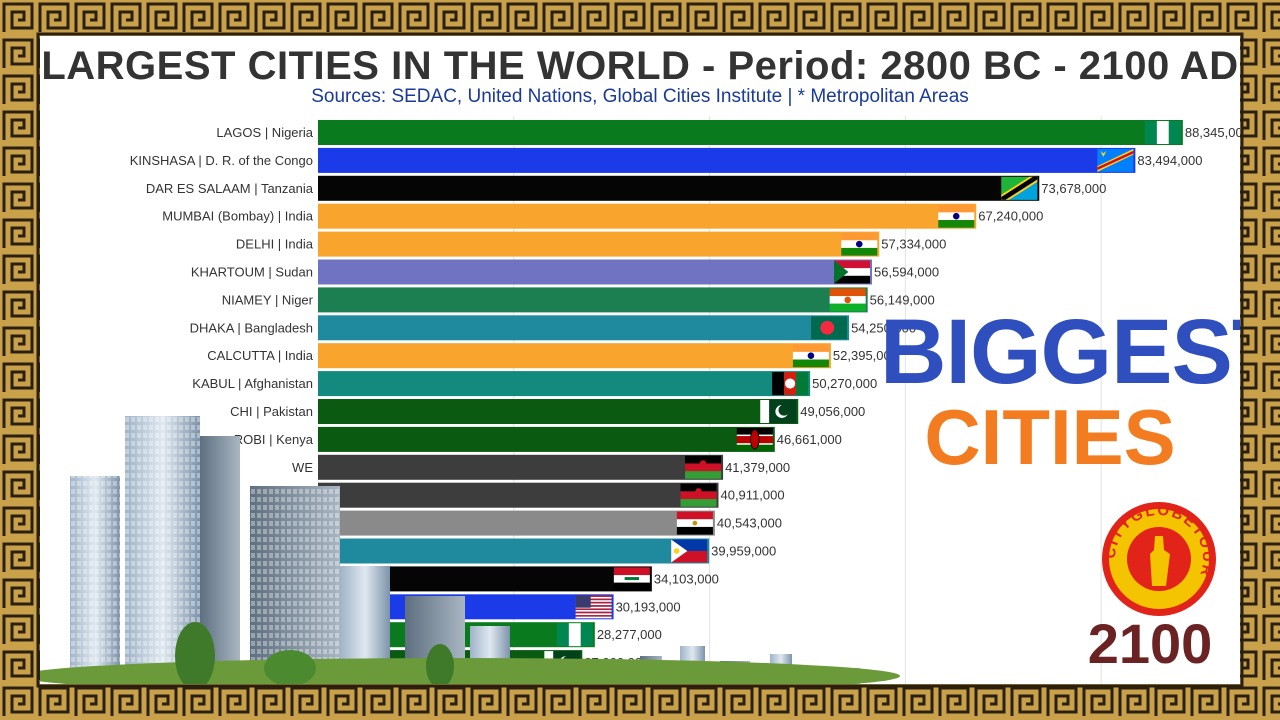 This screenshot has width=1280, height=720. Describe the element at coordinates (848, 299) in the screenshot. I see `flag-niger-icon` at that location.